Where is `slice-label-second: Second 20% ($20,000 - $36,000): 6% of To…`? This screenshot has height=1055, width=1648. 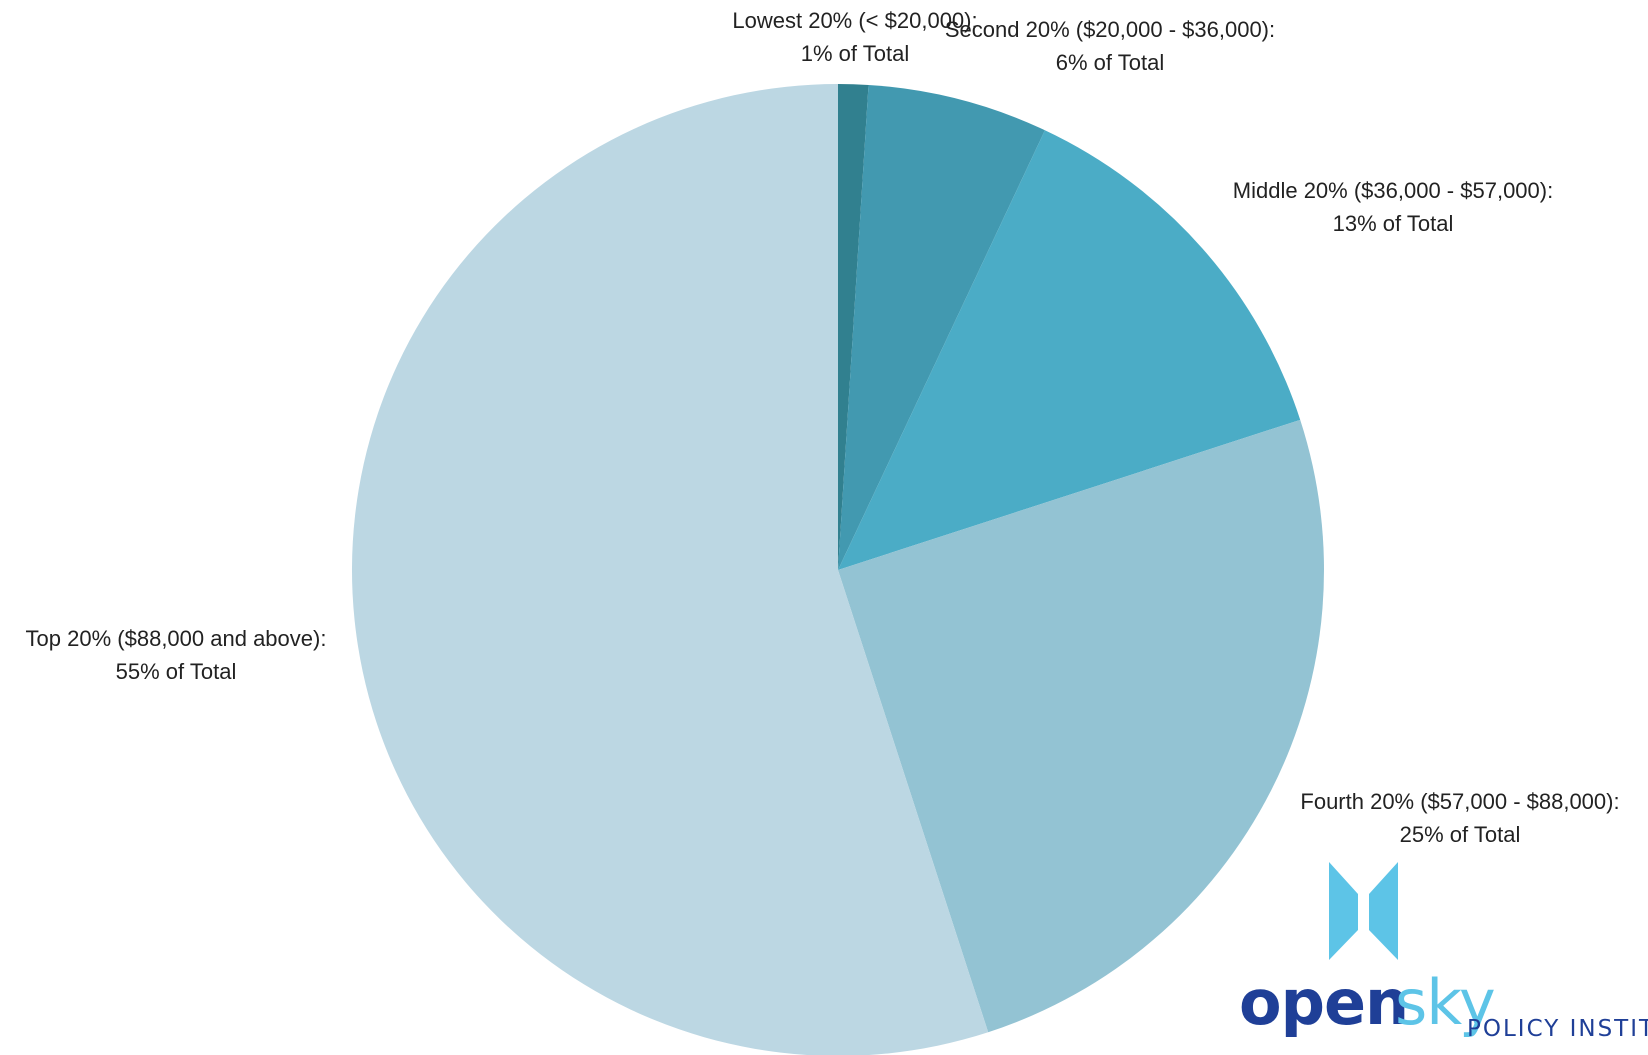
slice-label-second: Second 20% ($20,000 - $36,000): 6% of To… is located at coordinates (1110, 46).